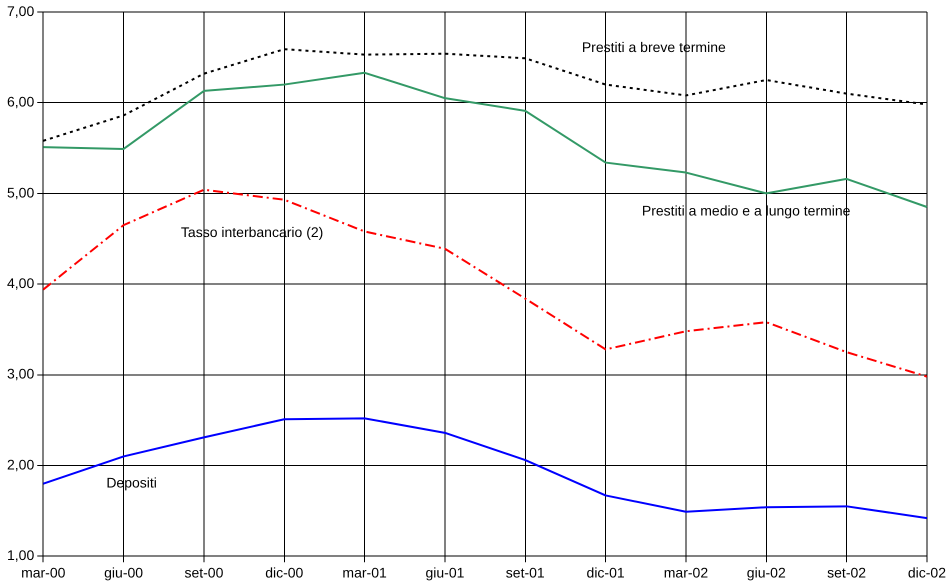  What do you see at coordinates (525, 572) in the screenshot?
I see `x-tick-label: set-01` at bounding box center [525, 572].